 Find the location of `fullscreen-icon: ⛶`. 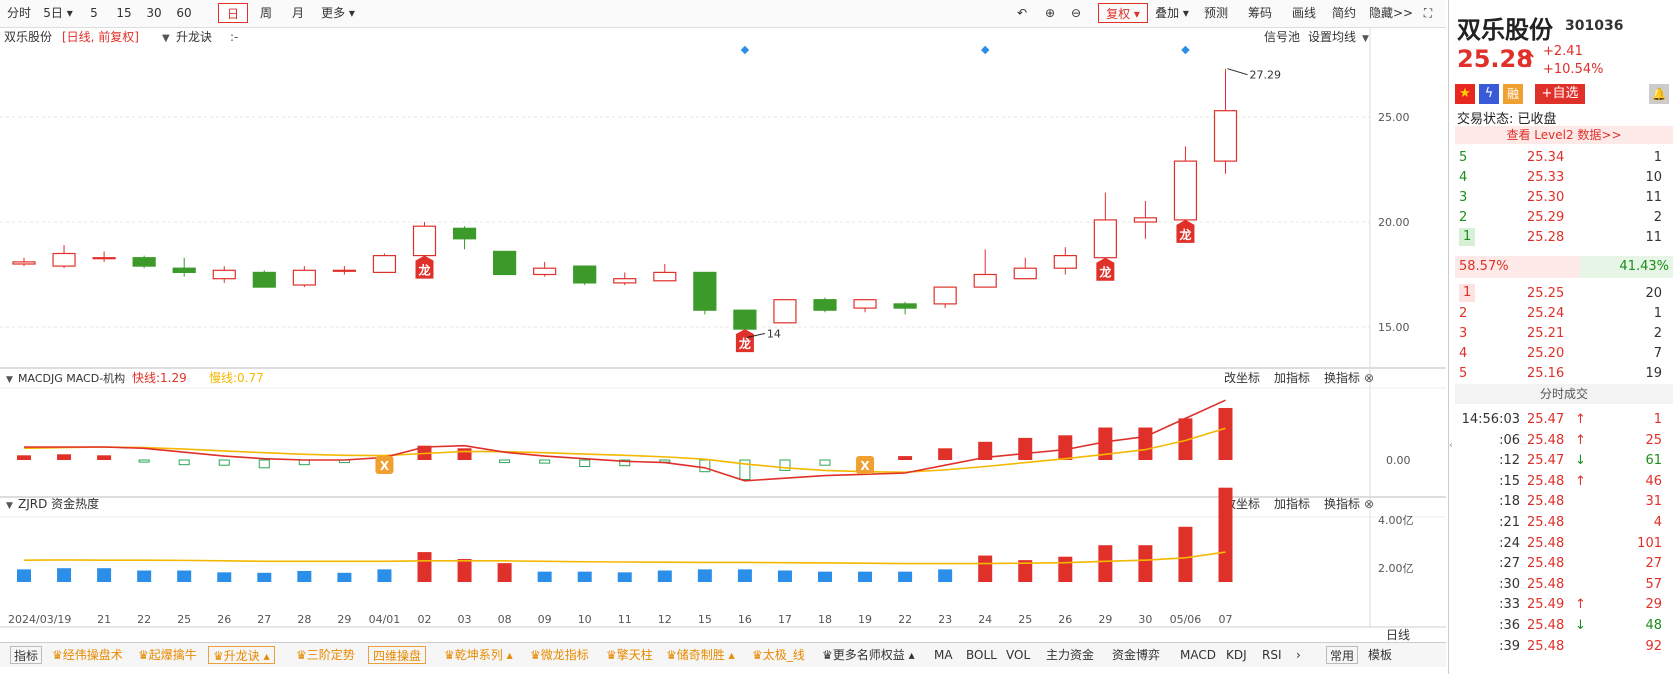

fullscreen-icon: ⛶ is located at coordinates (1428, 13).